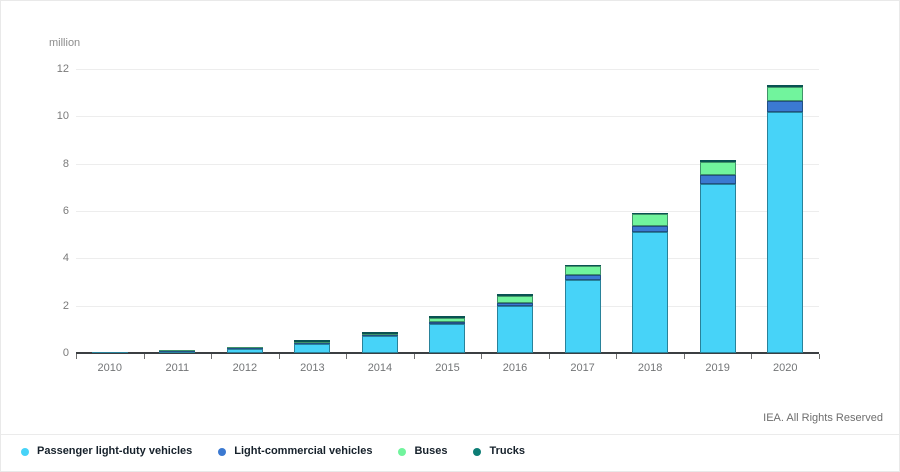 The width and height of the screenshot is (900, 472). What do you see at coordinates (717, 168) in the screenshot?
I see `segment-2019-buses` at bounding box center [717, 168].